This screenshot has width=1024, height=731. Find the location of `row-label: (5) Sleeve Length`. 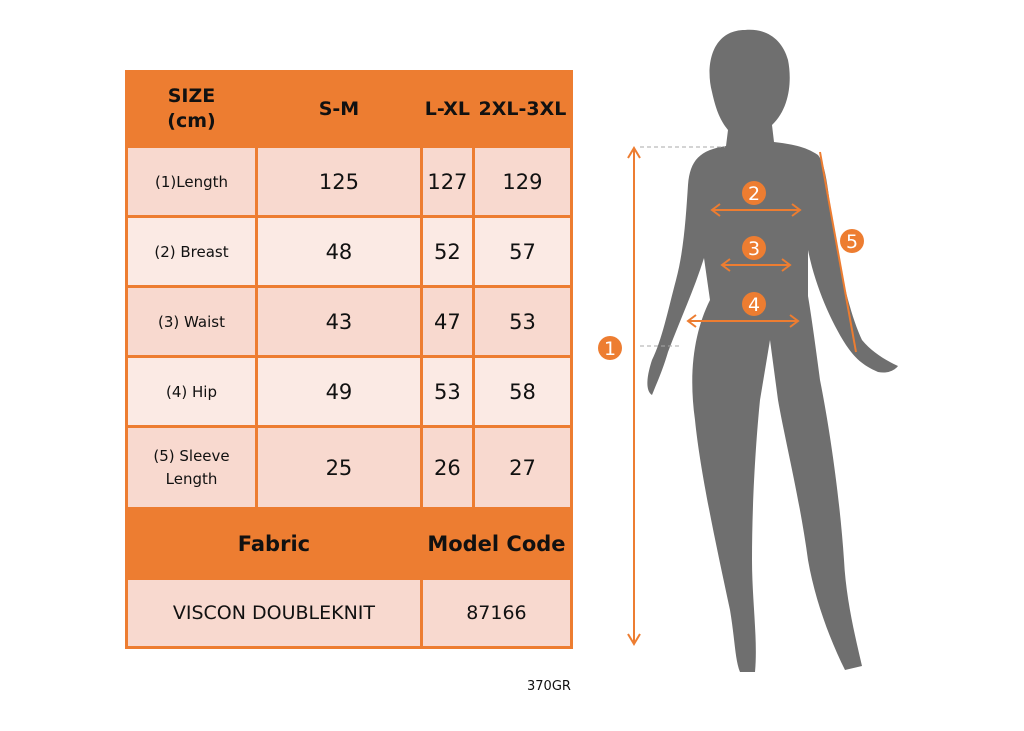

row-label: (5) Sleeve Length is located at coordinates (191, 467).